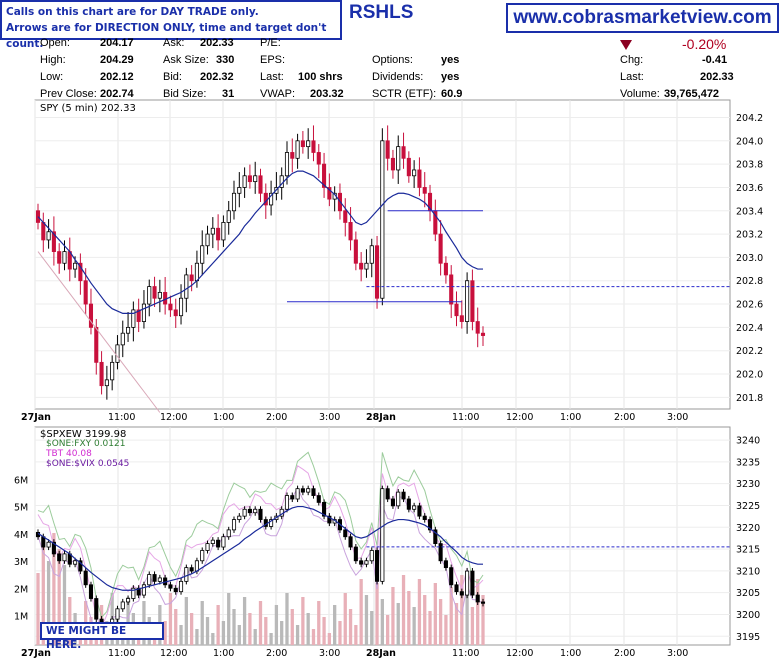  Describe the element at coordinates (748, 506) in the screenshot. I see `y-tick-label: 3225` at that location.